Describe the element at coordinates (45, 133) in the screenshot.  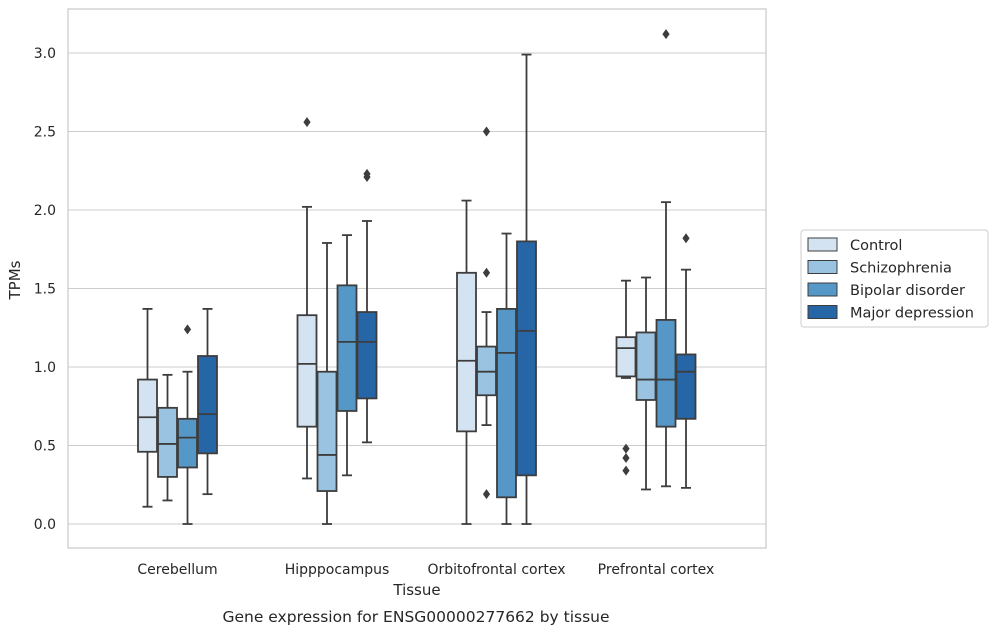
I see `y-tick-label: 2.5` at that location.